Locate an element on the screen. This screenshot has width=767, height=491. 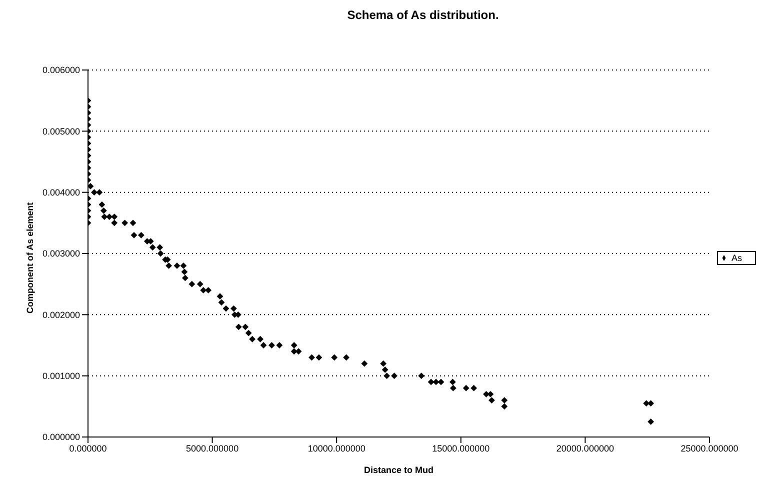
x-tick-label: 10000.000000 is located at coordinates (337, 448).